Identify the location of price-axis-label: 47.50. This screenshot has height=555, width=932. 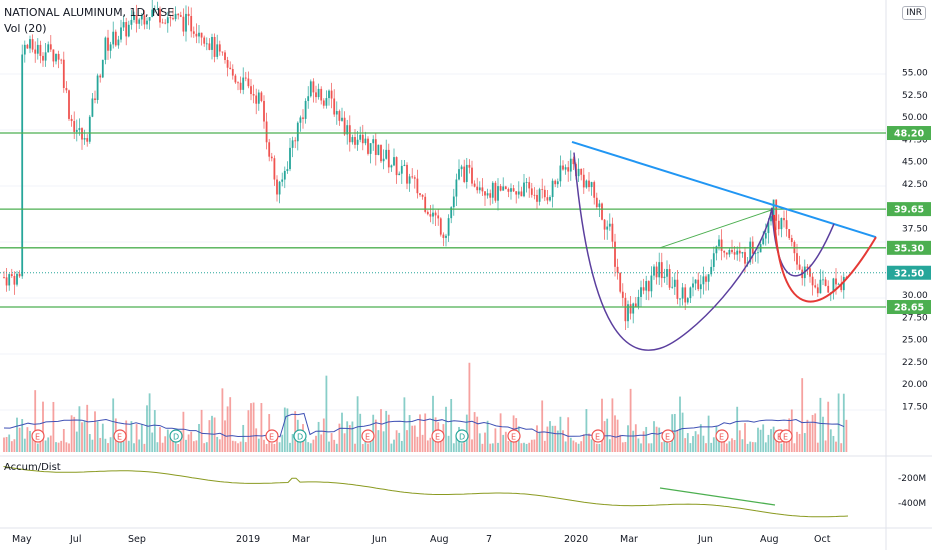
(915, 140).